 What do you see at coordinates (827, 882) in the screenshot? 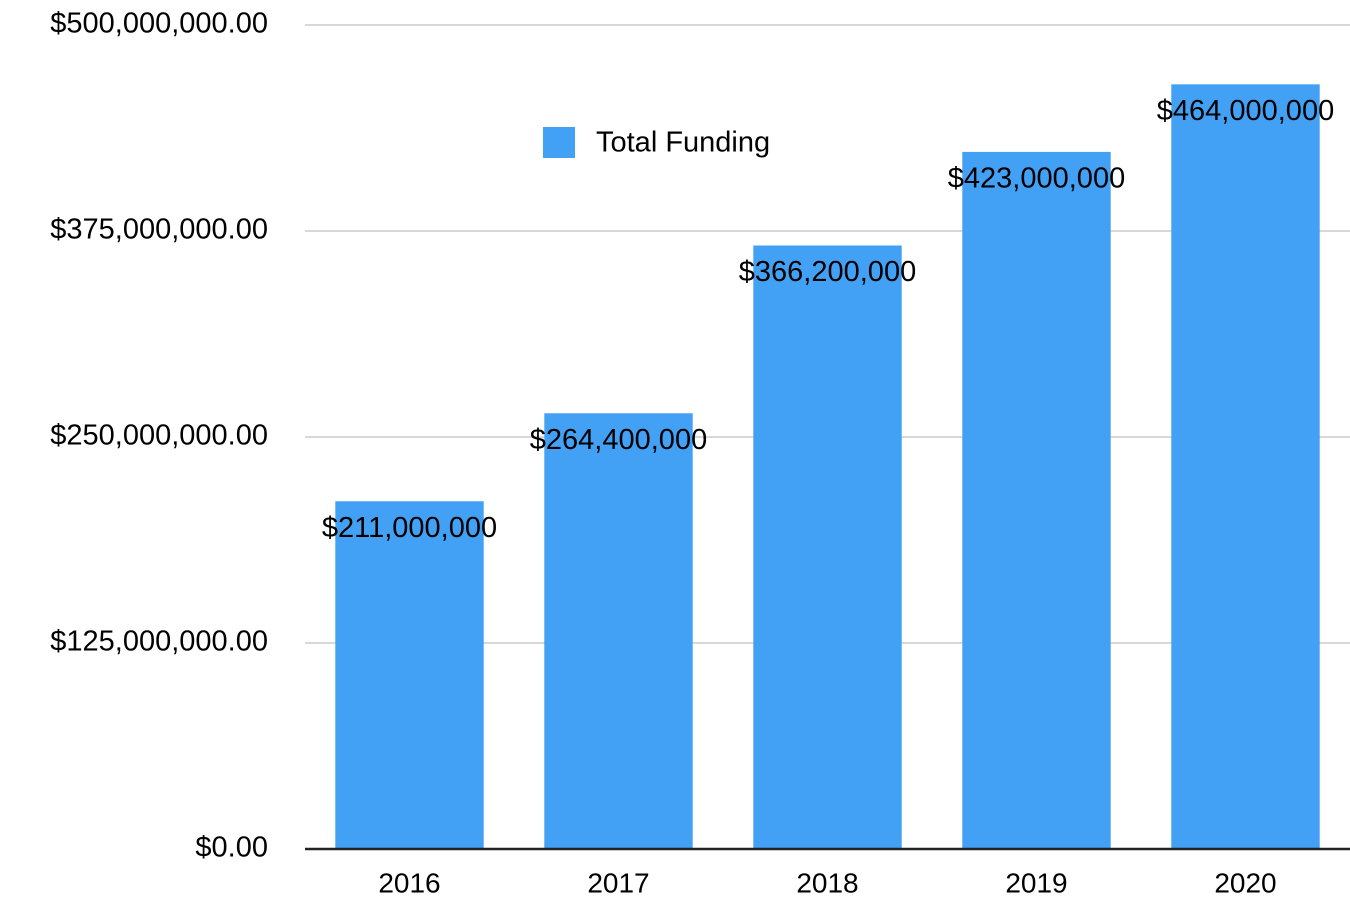
I see `x-tick-label: 2018` at bounding box center [827, 882].